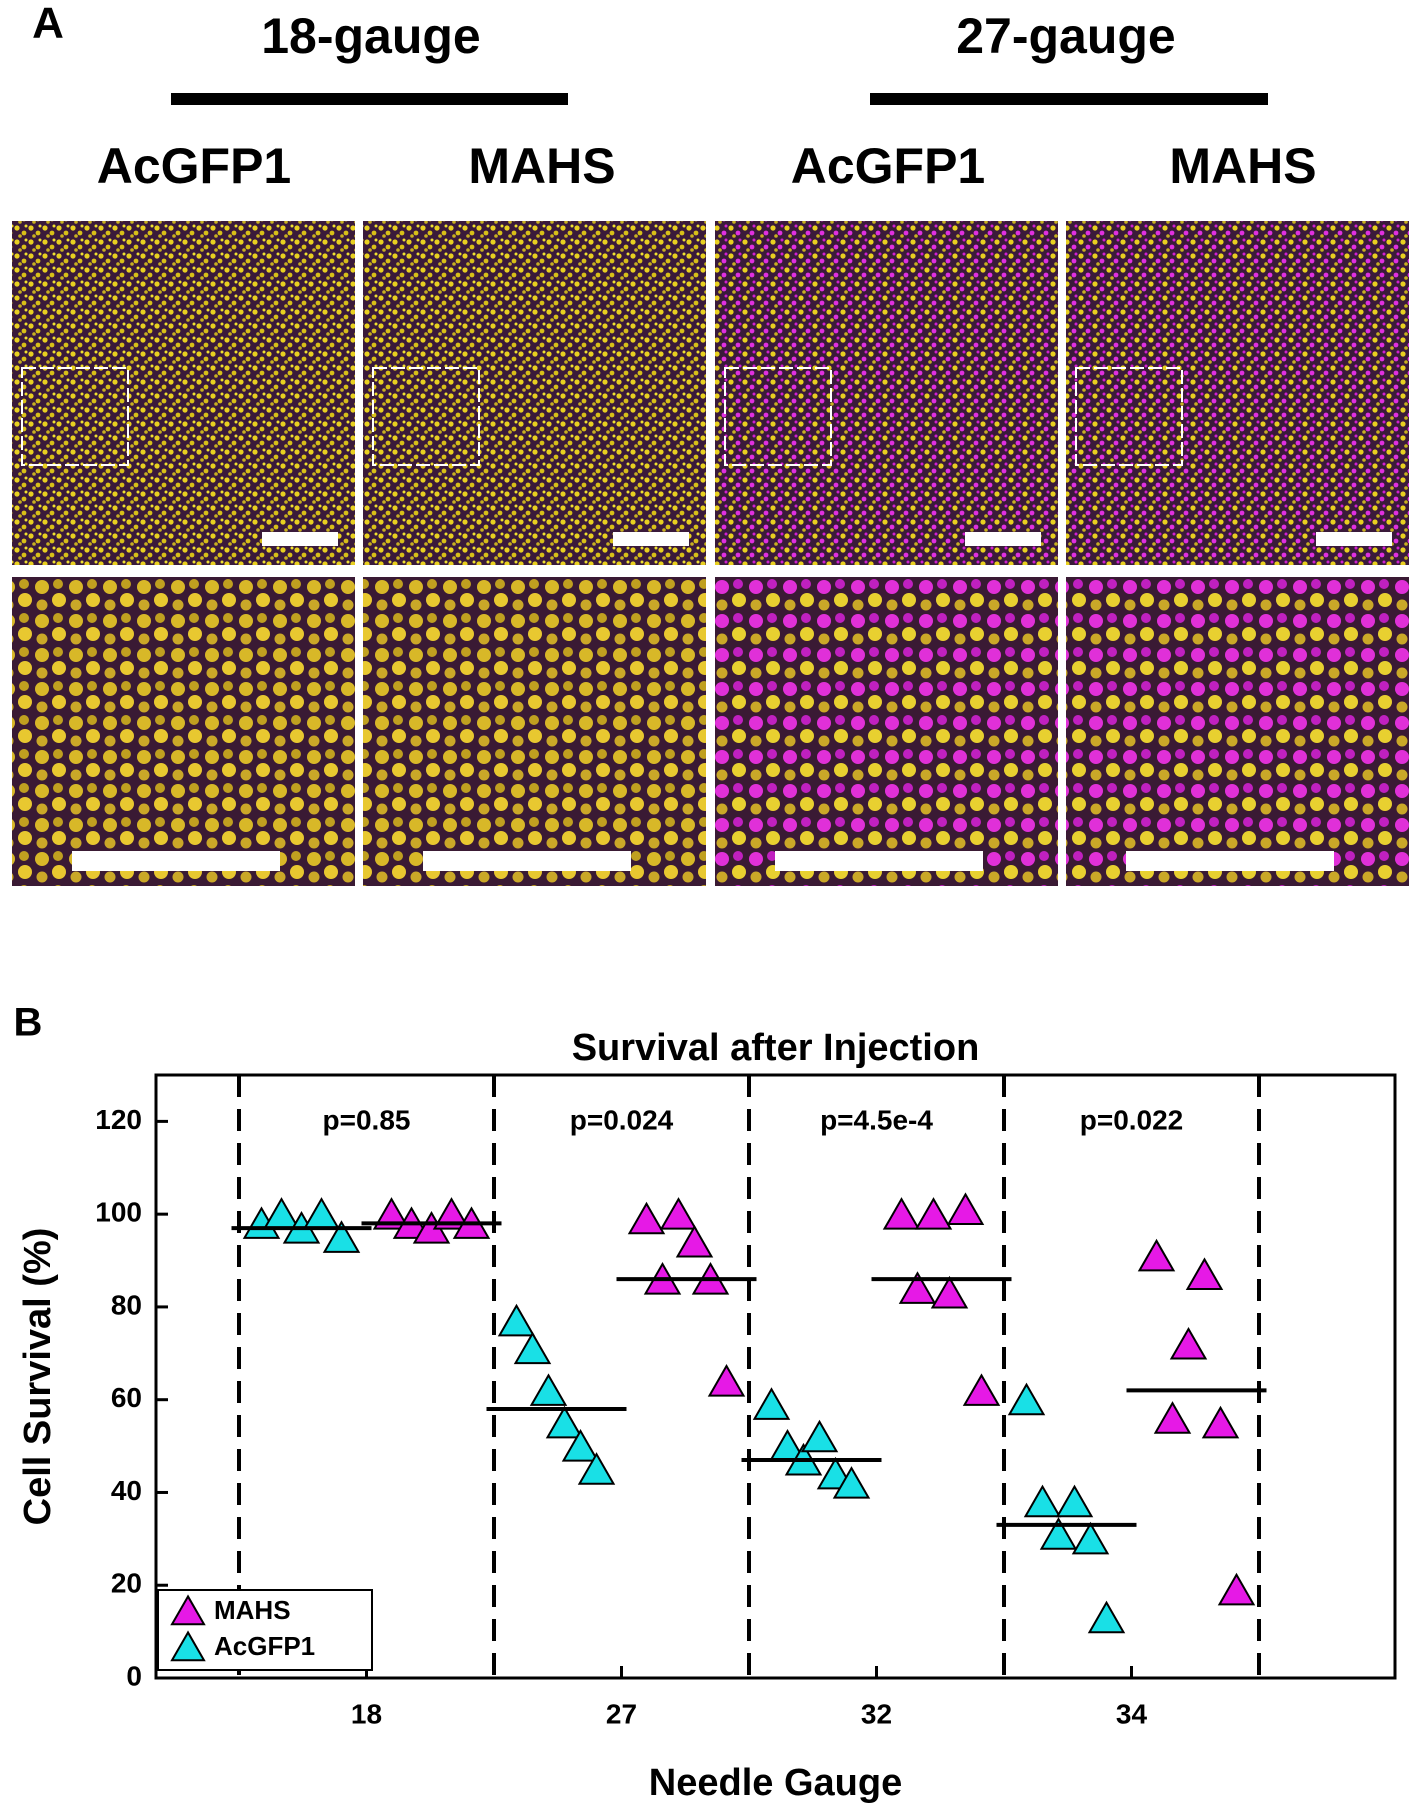 This screenshot has width=1416, height=1813. I want to click on group-label: 27-gauge, so click(1066, 36).